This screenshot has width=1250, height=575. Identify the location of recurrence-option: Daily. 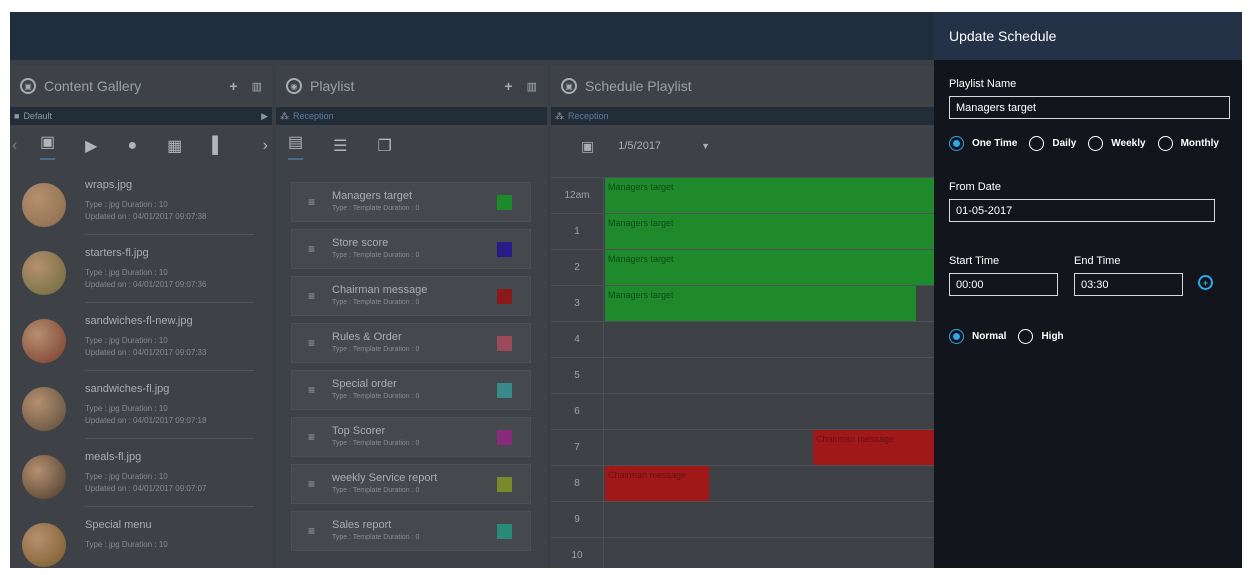
(1052, 143).